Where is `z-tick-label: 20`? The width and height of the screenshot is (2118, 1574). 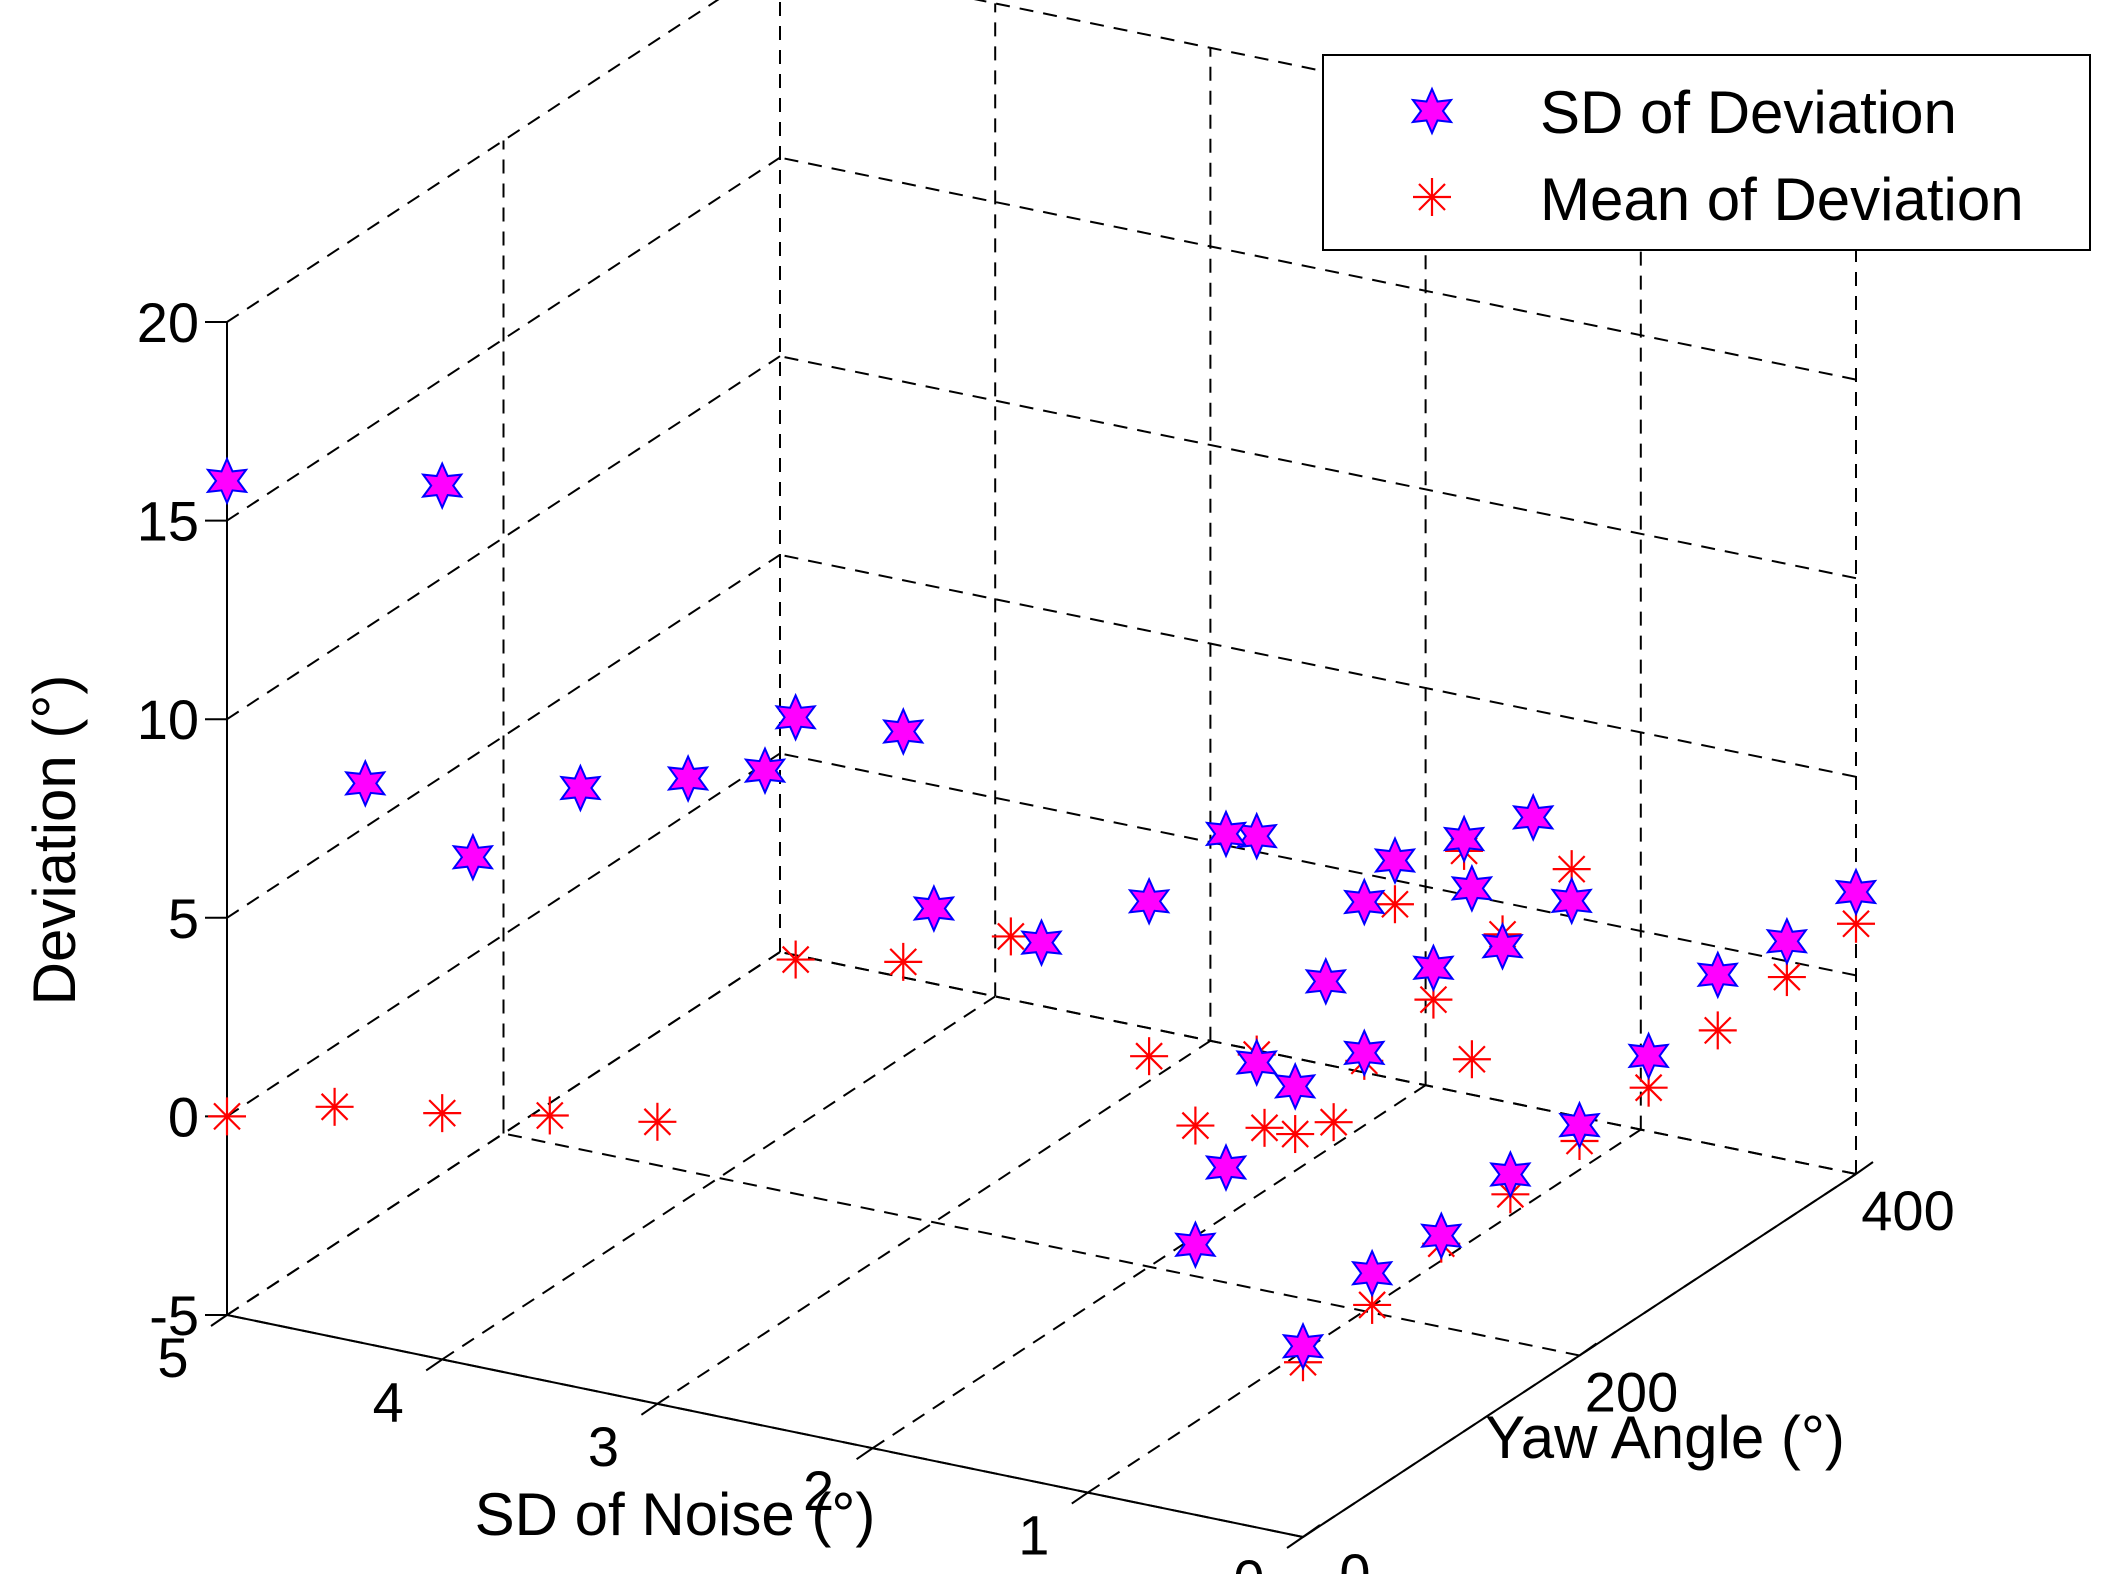
z-tick-label: 20 is located at coordinates (168, 322).